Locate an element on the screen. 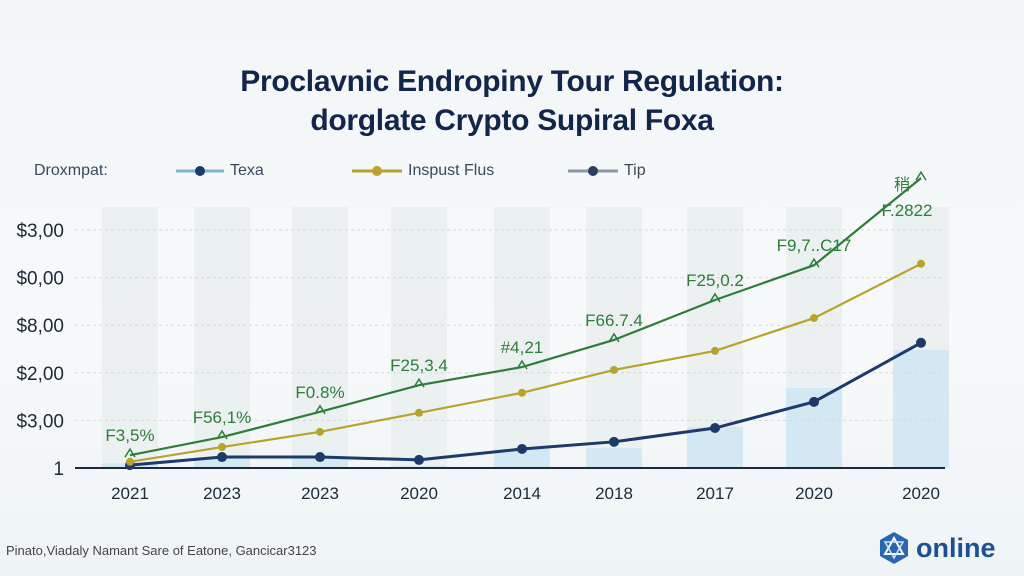 The height and width of the screenshot is (576, 1024). x-tick-label: 2018 is located at coordinates (614, 493).